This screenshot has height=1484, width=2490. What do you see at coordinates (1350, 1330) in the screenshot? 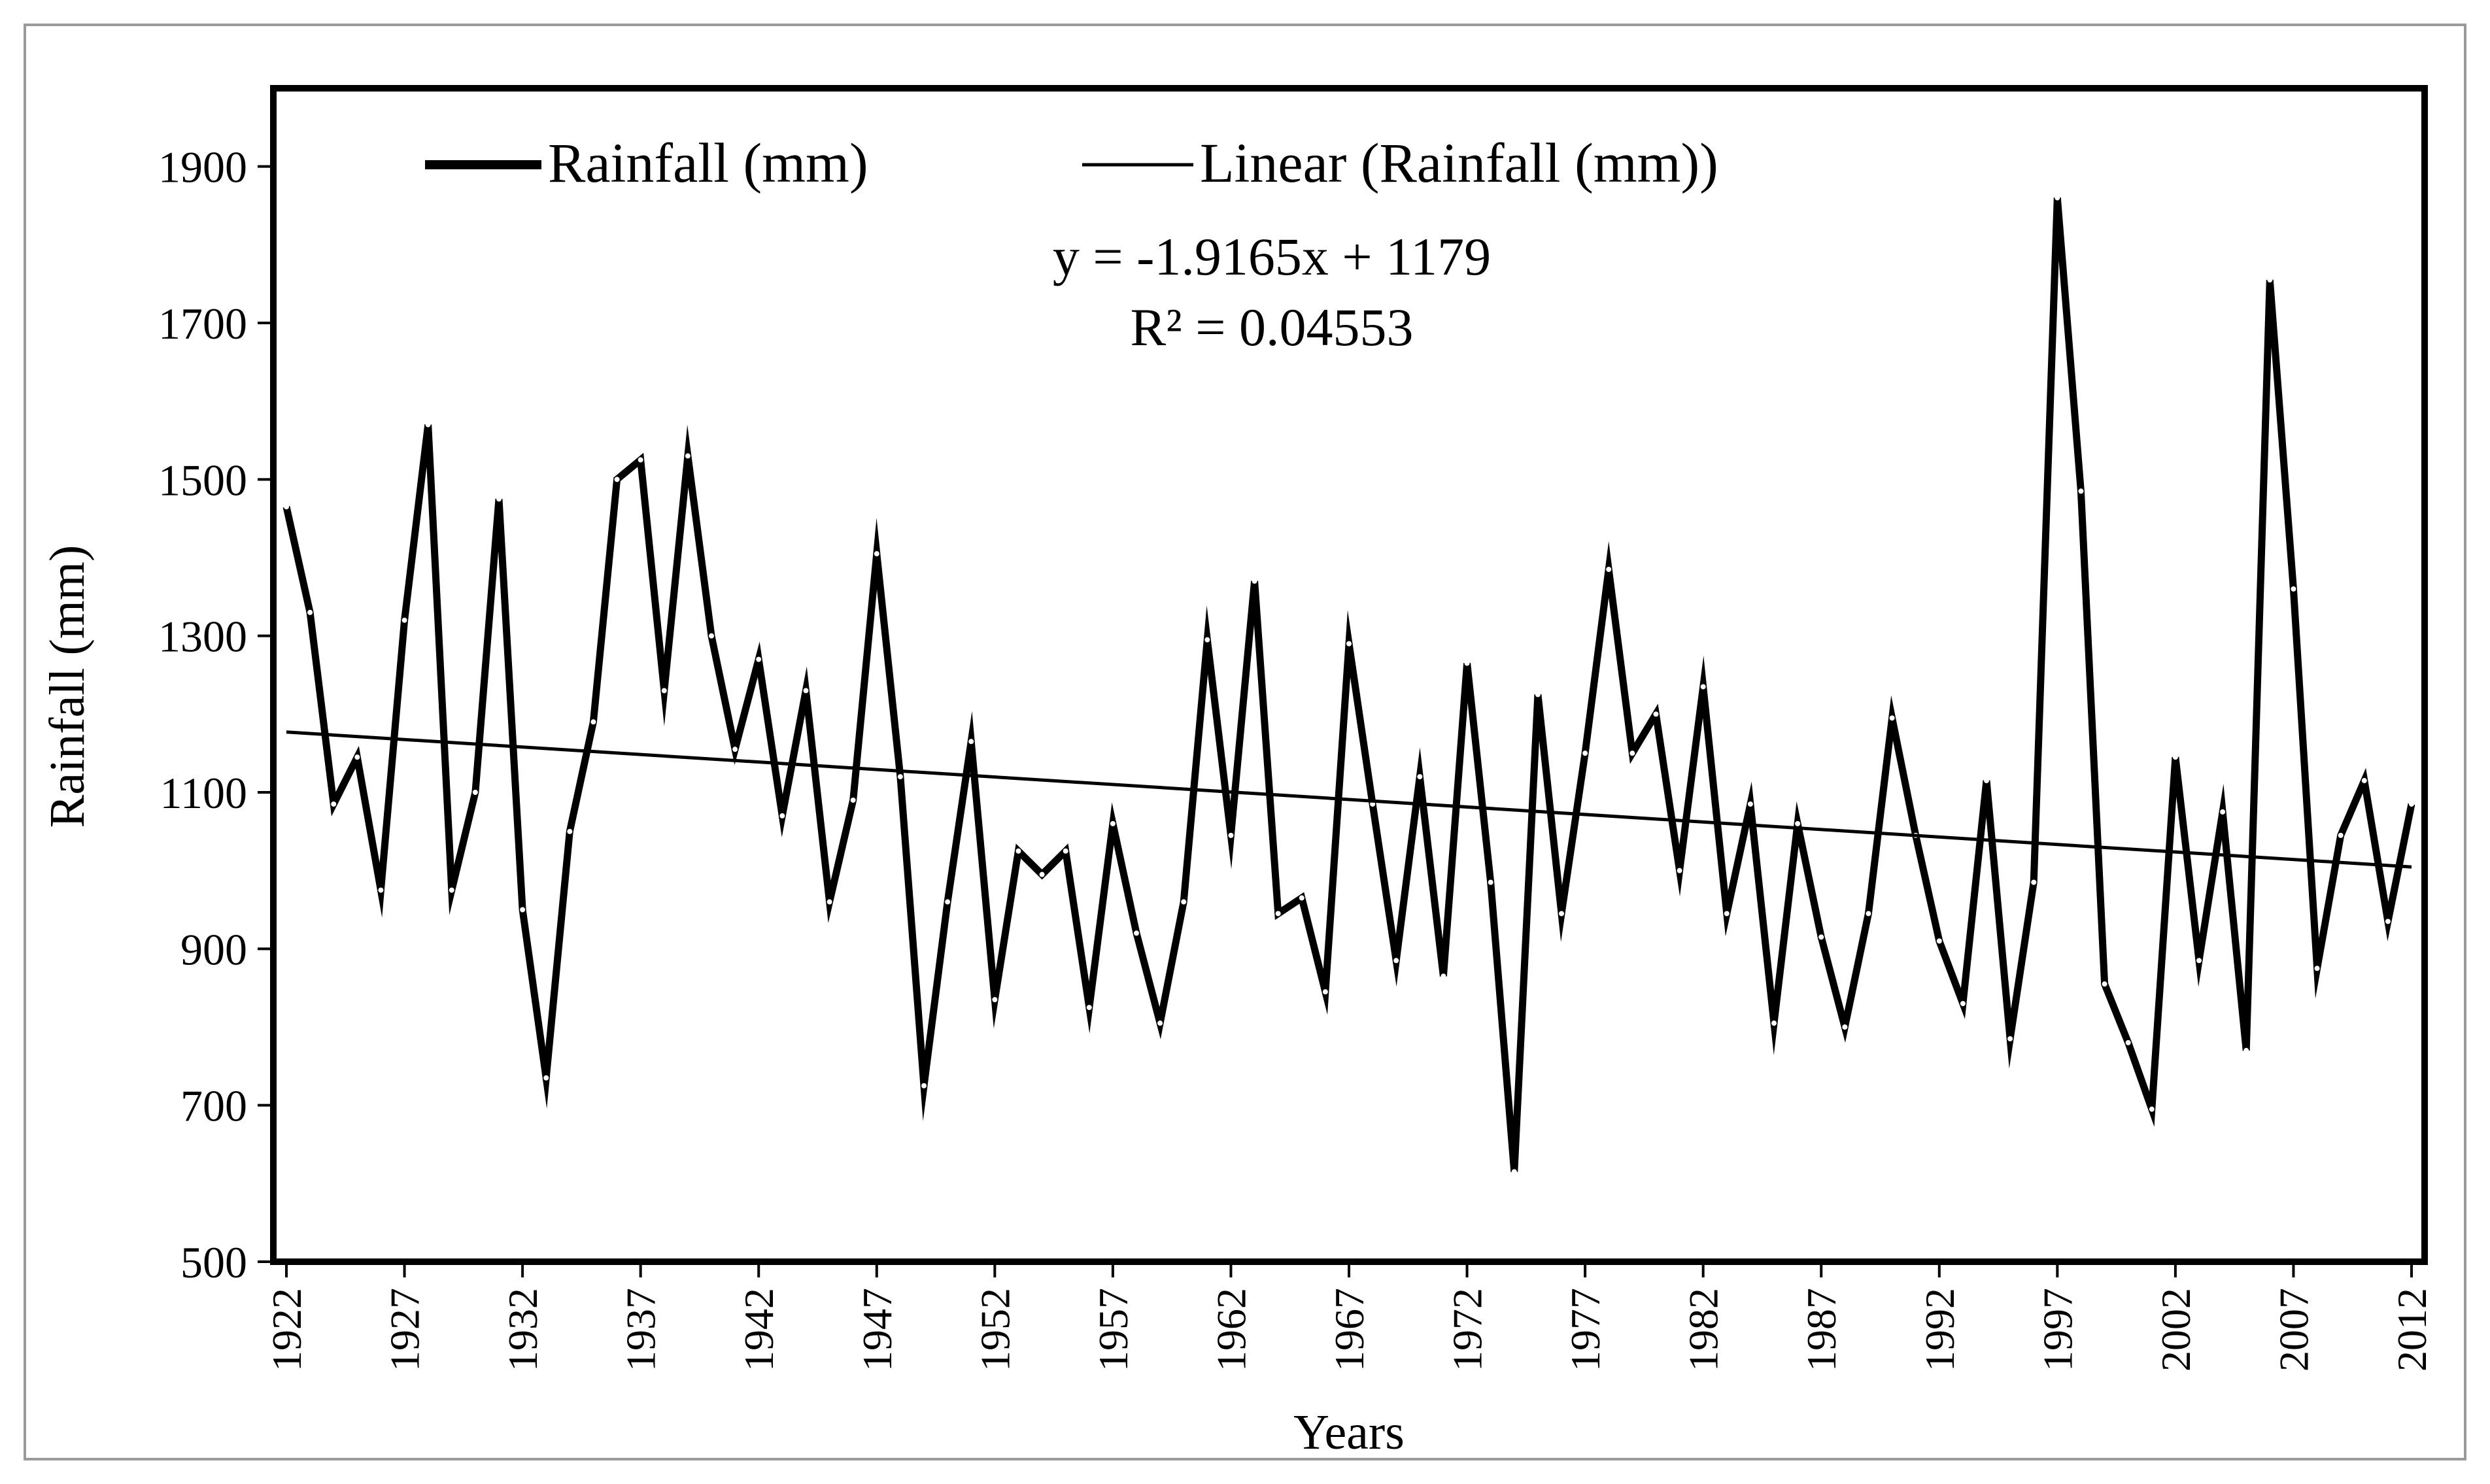
I see `x-tick-label: 1967` at bounding box center [1350, 1330].